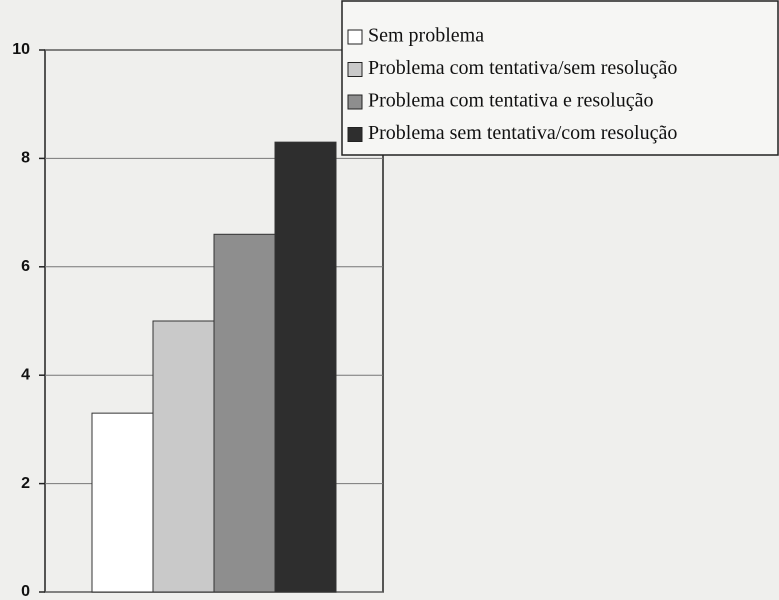  Describe the element at coordinates (25, 158) in the screenshot. I see `y-tick-label: 8` at that location.